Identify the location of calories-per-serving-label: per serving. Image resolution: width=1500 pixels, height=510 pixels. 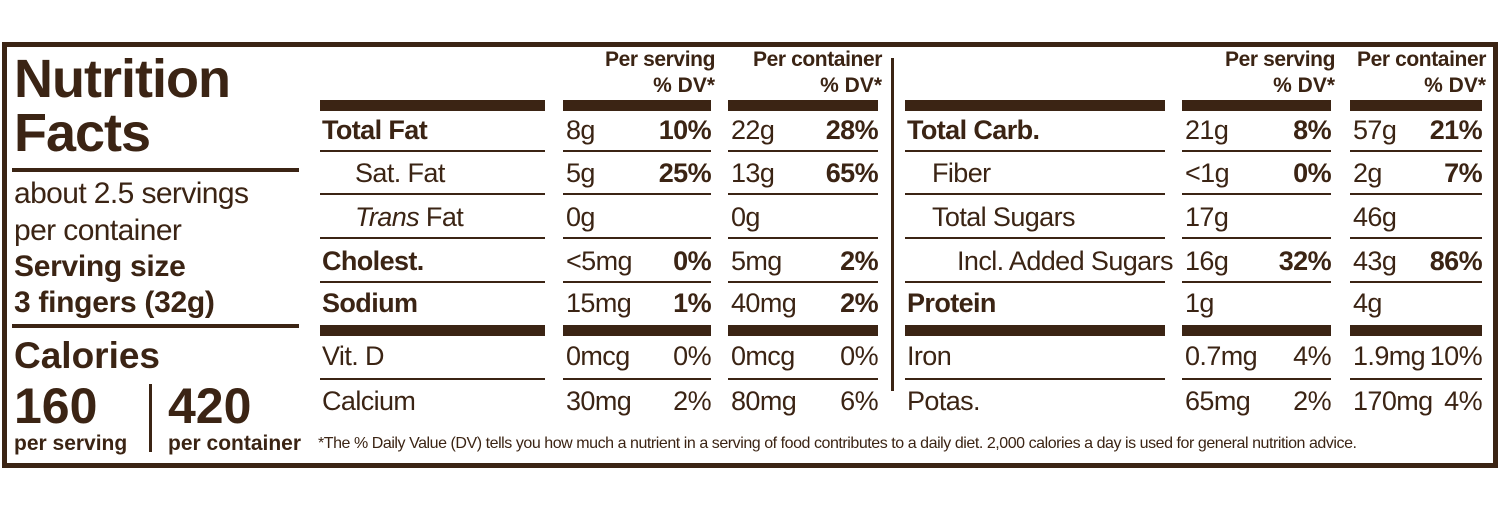
(71, 443).